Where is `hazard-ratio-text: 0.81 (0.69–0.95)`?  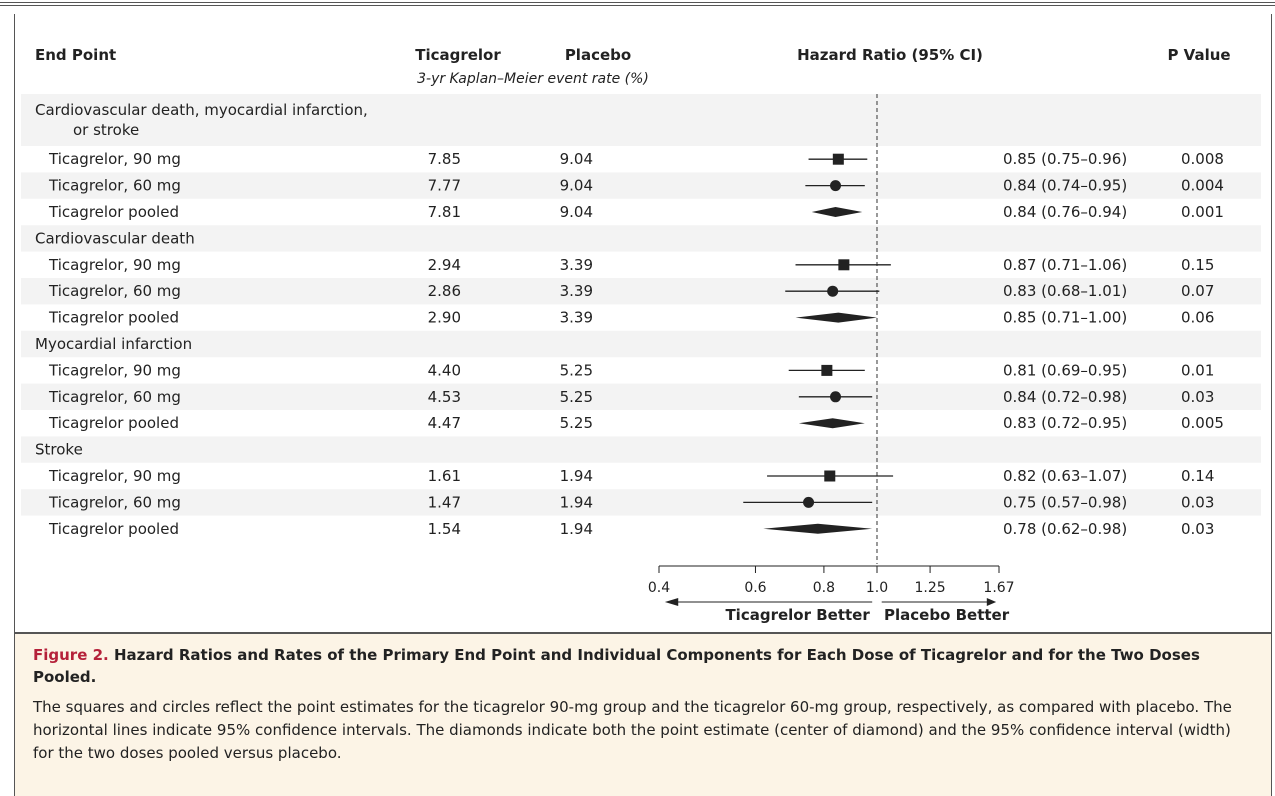
hazard-ratio-text: 0.81 (0.69–0.95) is located at coordinates (1065, 370).